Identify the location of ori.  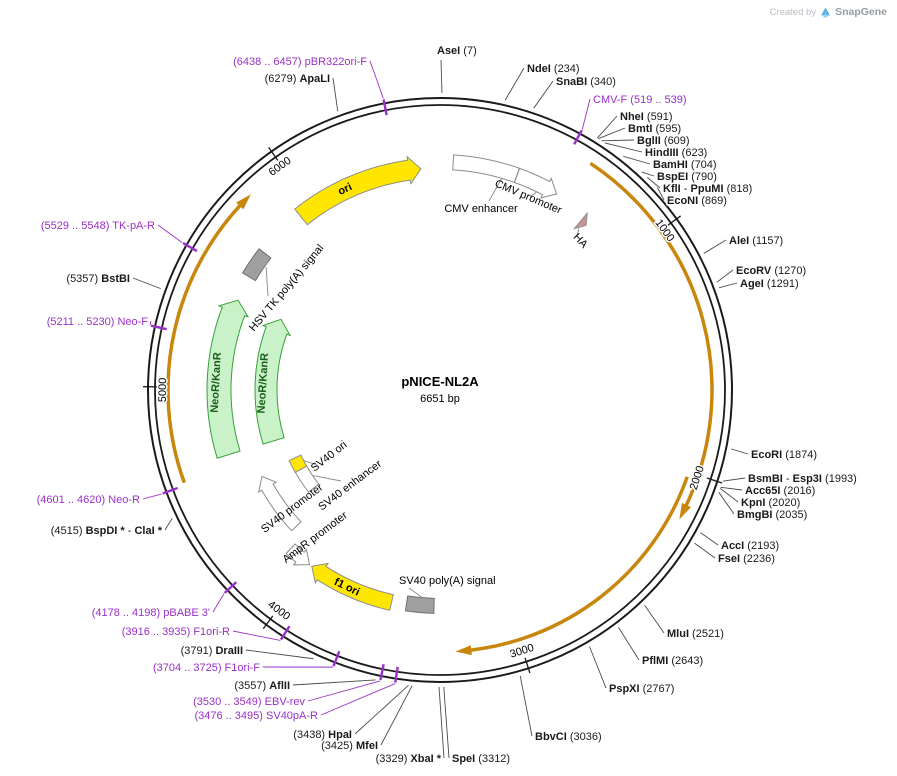
(358, 190).